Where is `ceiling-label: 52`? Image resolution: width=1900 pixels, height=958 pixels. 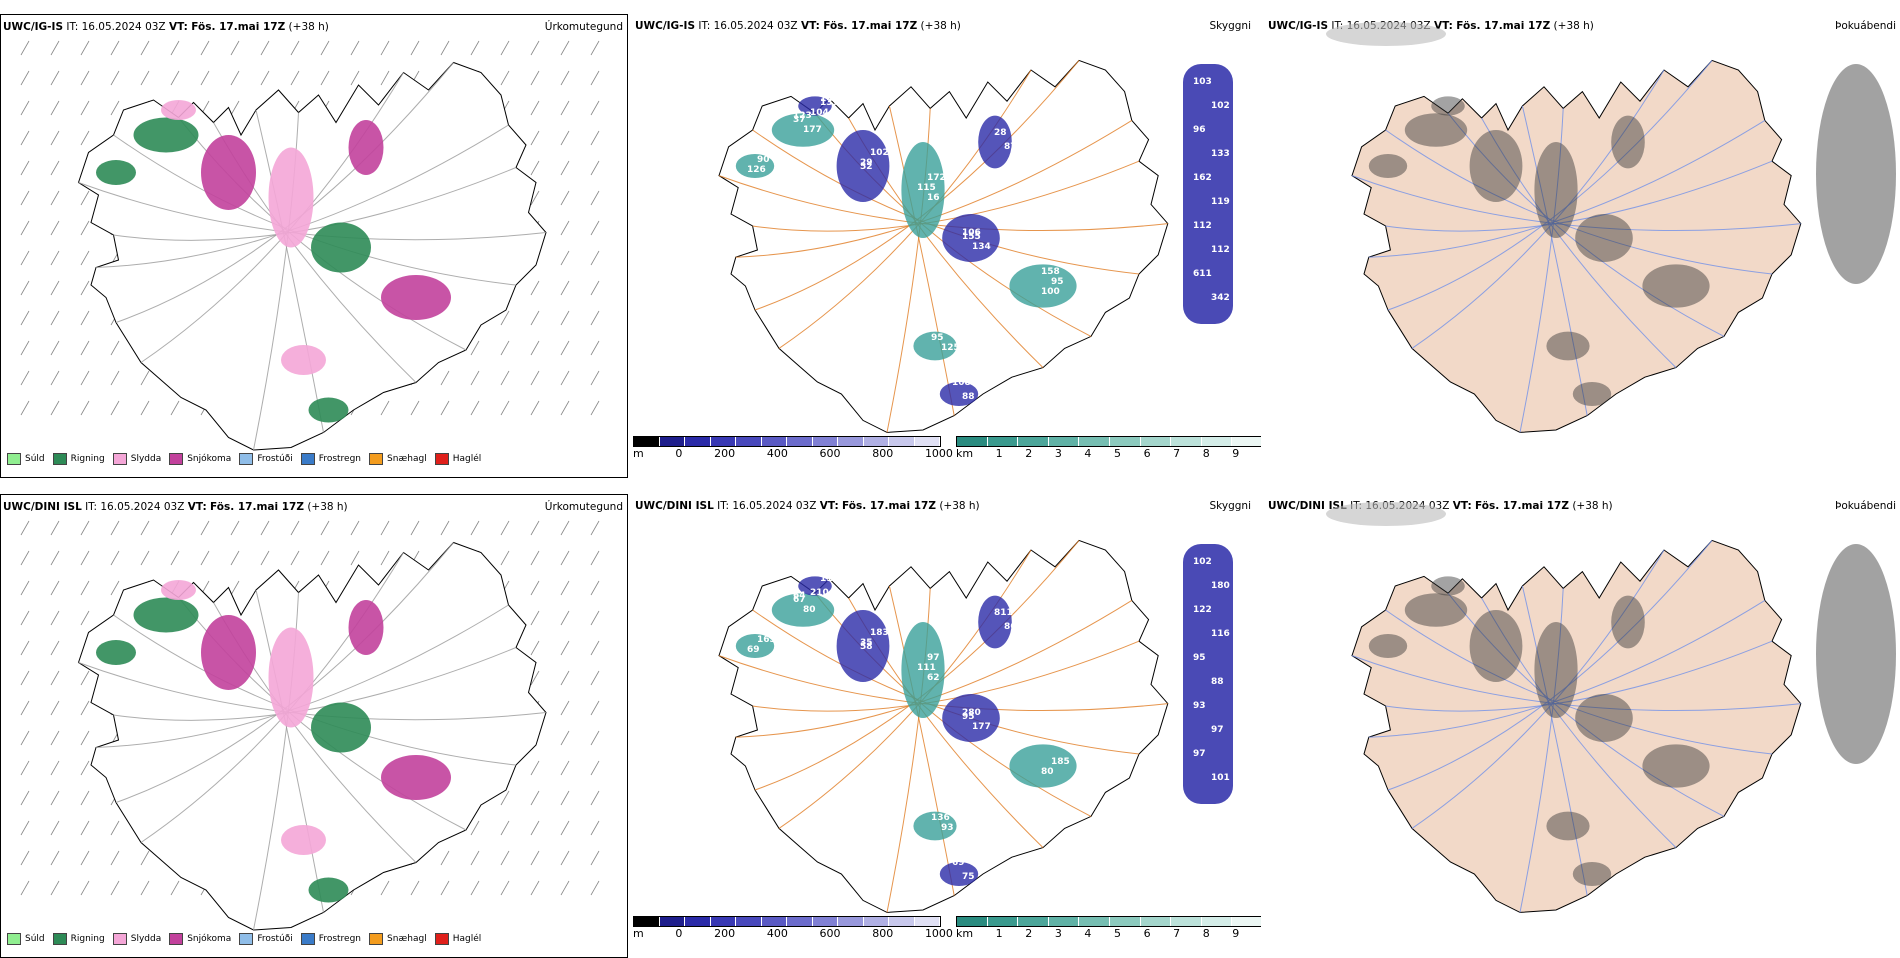 ceiling-label: 52 is located at coordinates (866, 167).